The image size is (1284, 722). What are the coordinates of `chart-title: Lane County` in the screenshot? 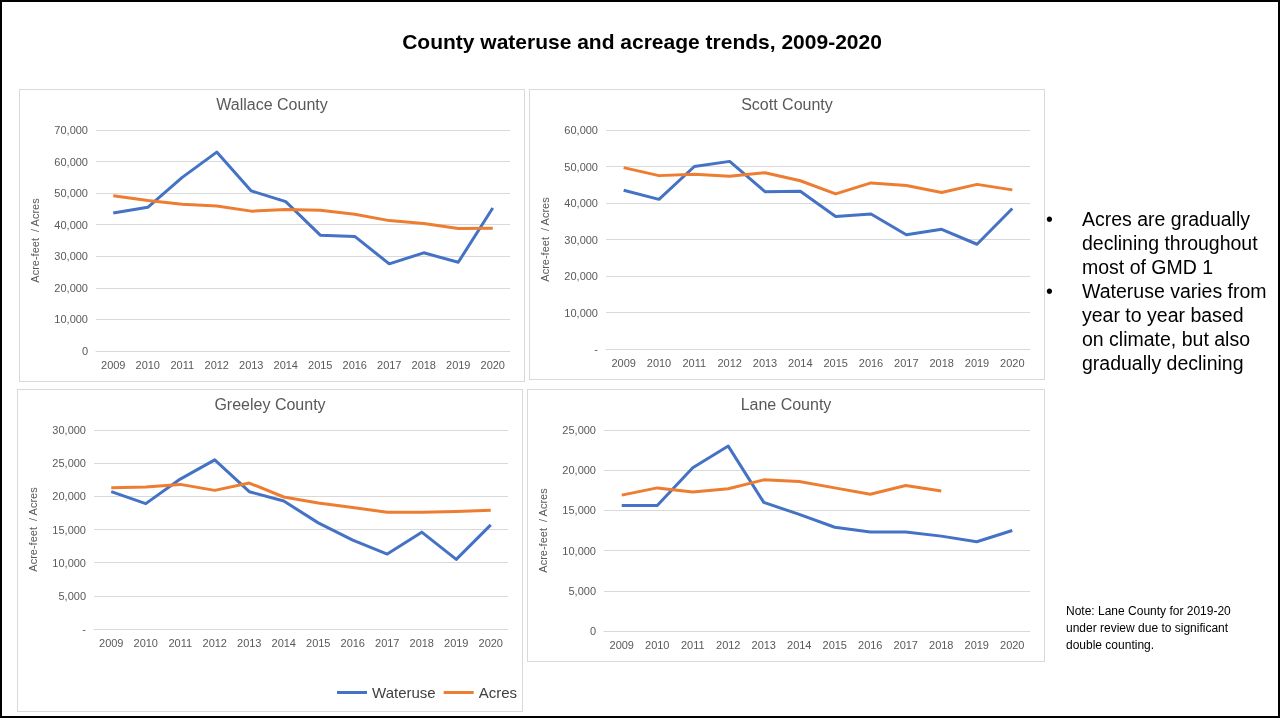 It's located at (786, 405).